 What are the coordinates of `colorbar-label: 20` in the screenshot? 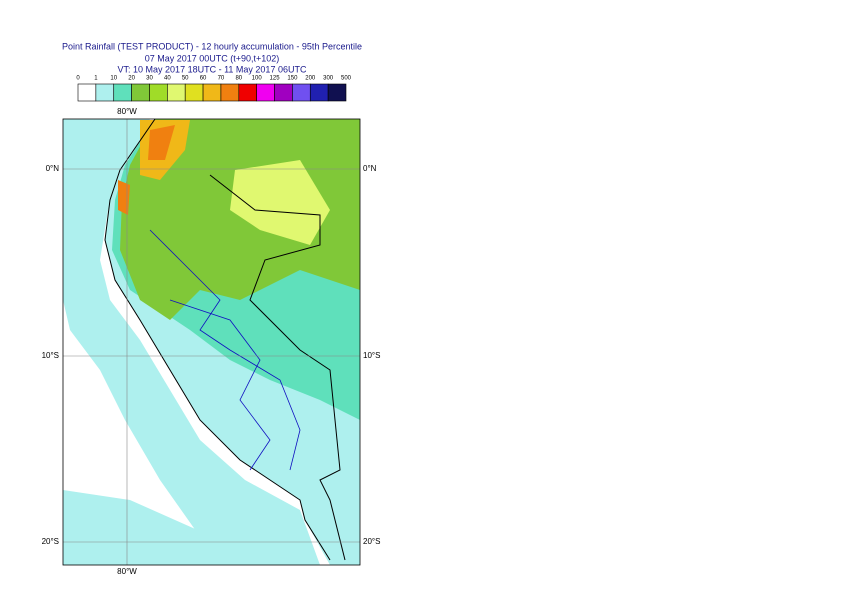 It's located at (131, 79).